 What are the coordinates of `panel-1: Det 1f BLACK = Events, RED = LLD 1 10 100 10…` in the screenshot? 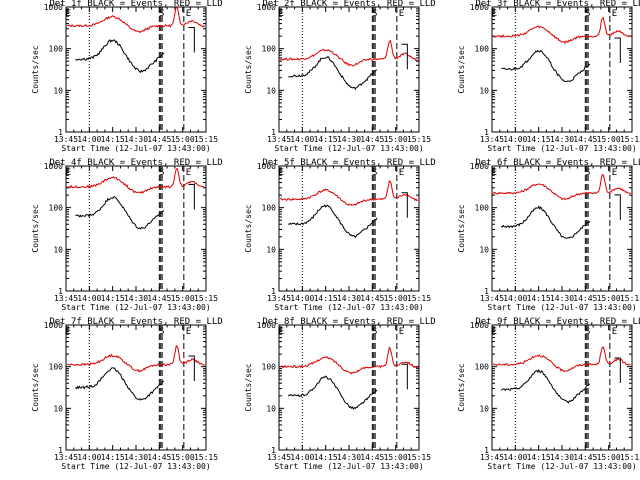 It's located at (127, 76).